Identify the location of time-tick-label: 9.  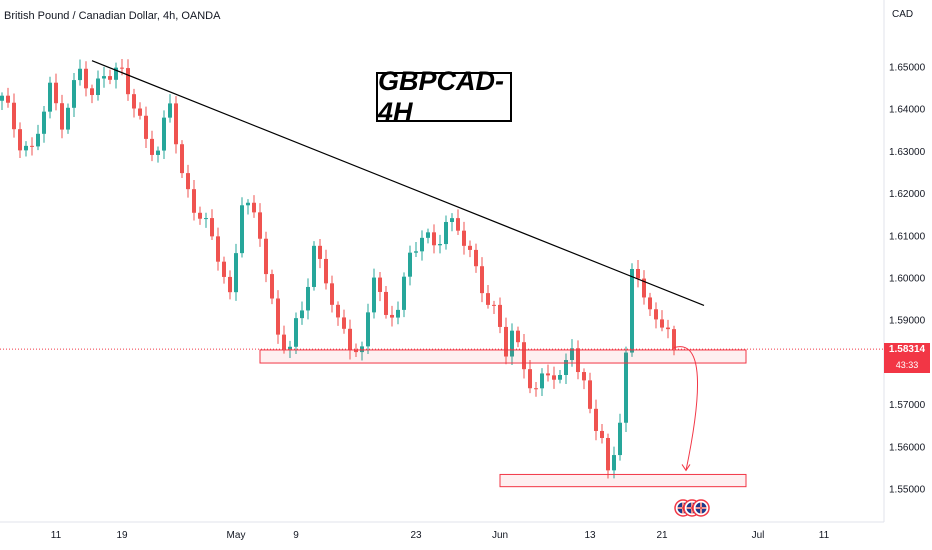
(296, 535).